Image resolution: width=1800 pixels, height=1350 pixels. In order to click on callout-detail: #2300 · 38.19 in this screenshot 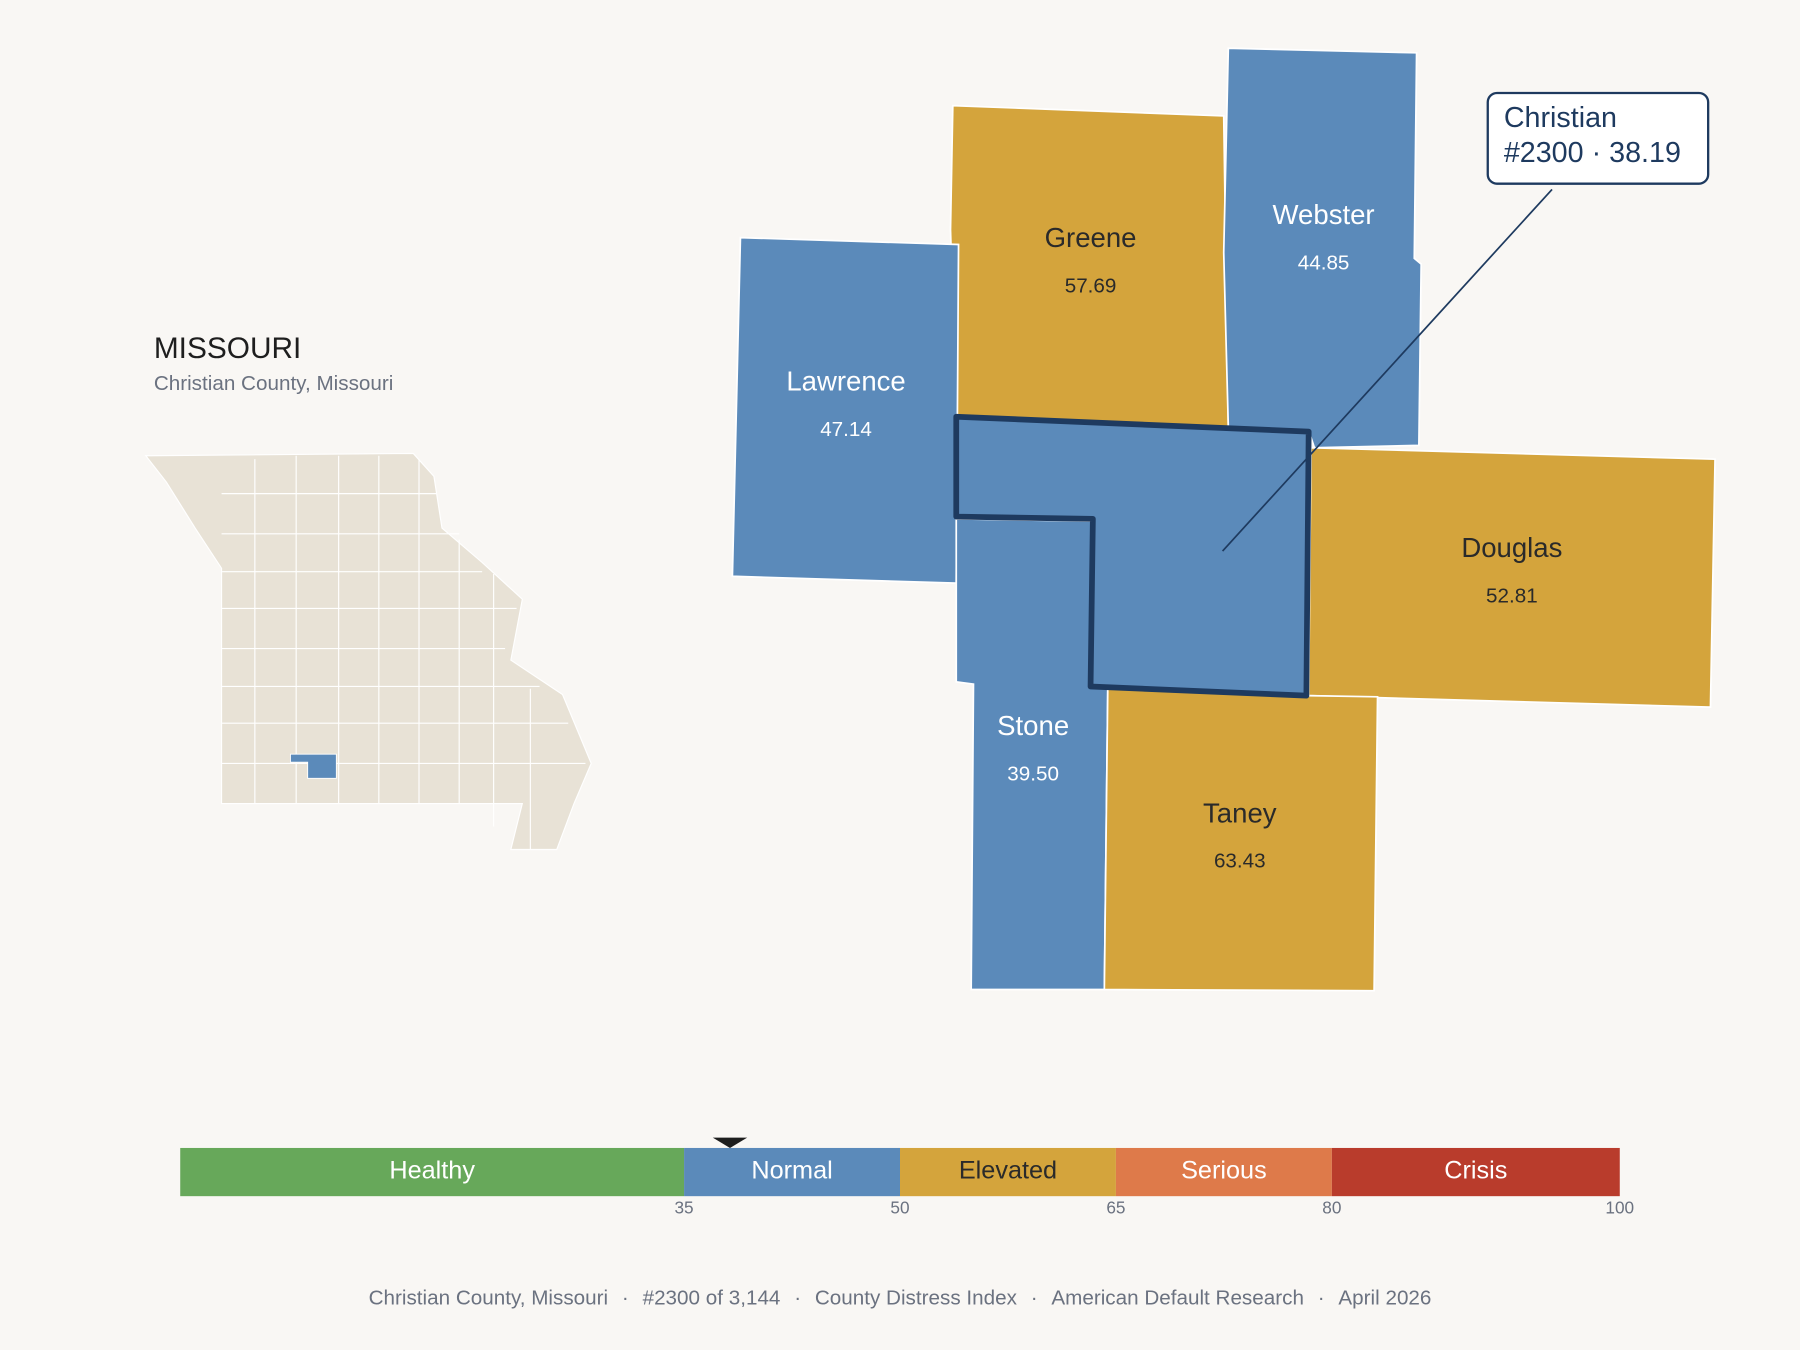, I will do `click(1592, 152)`.